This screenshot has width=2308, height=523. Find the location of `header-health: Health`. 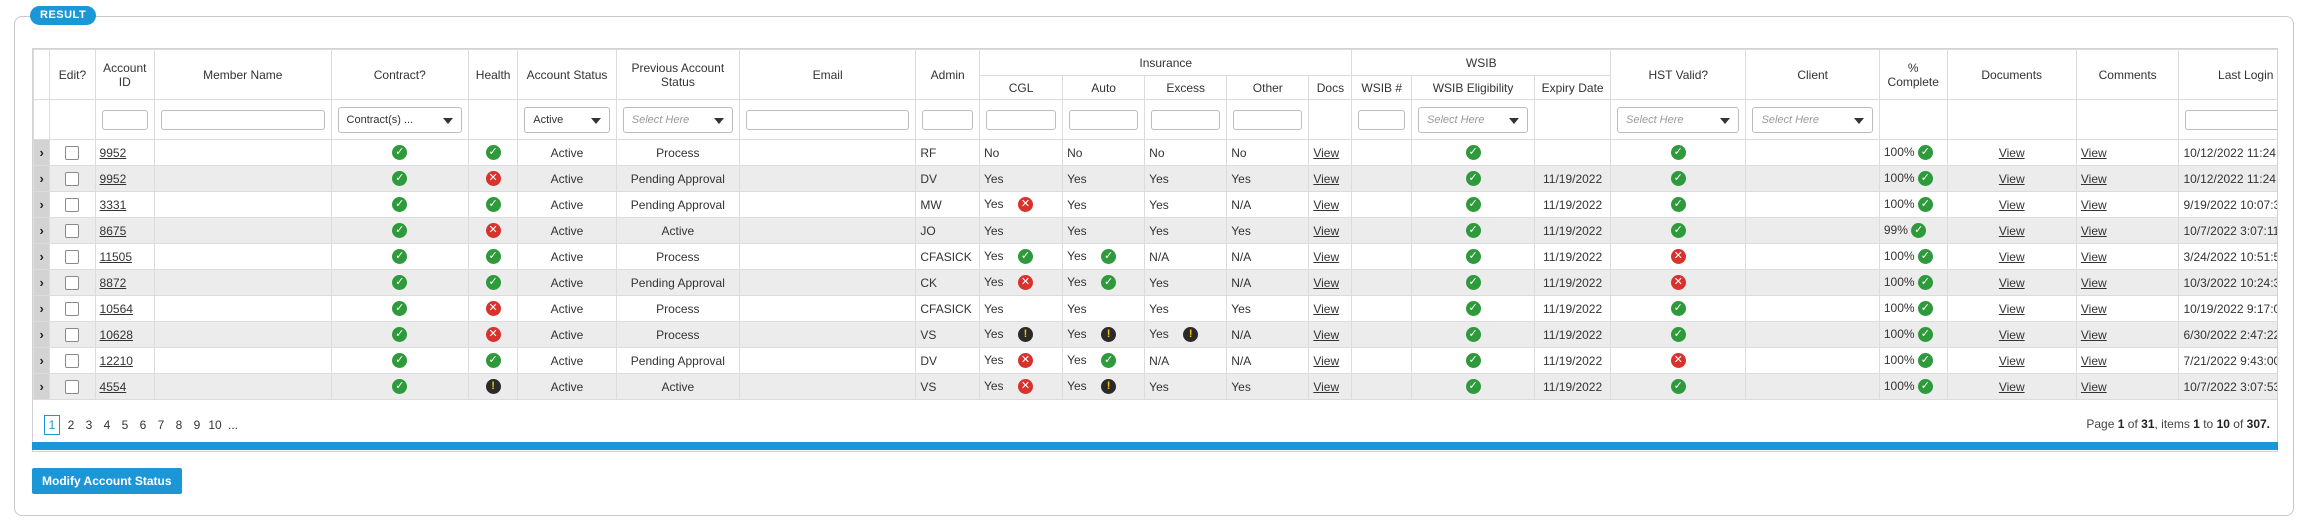

header-health: Health is located at coordinates (493, 74).